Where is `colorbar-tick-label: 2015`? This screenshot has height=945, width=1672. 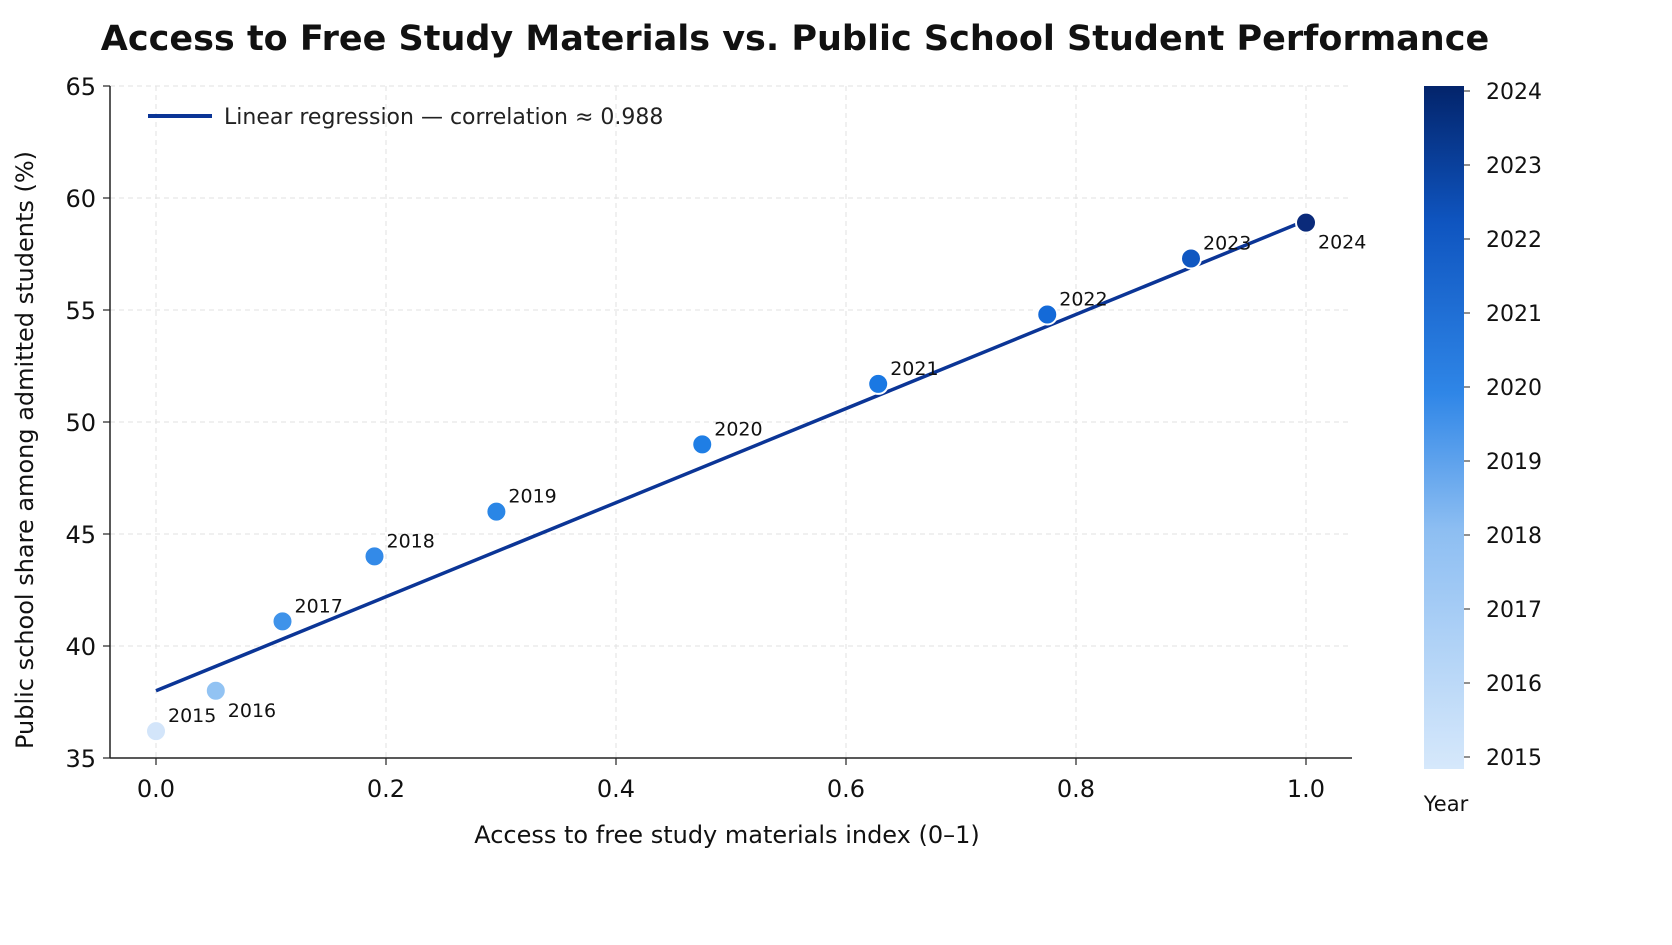 colorbar-tick-label: 2015 is located at coordinates (1514, 758).